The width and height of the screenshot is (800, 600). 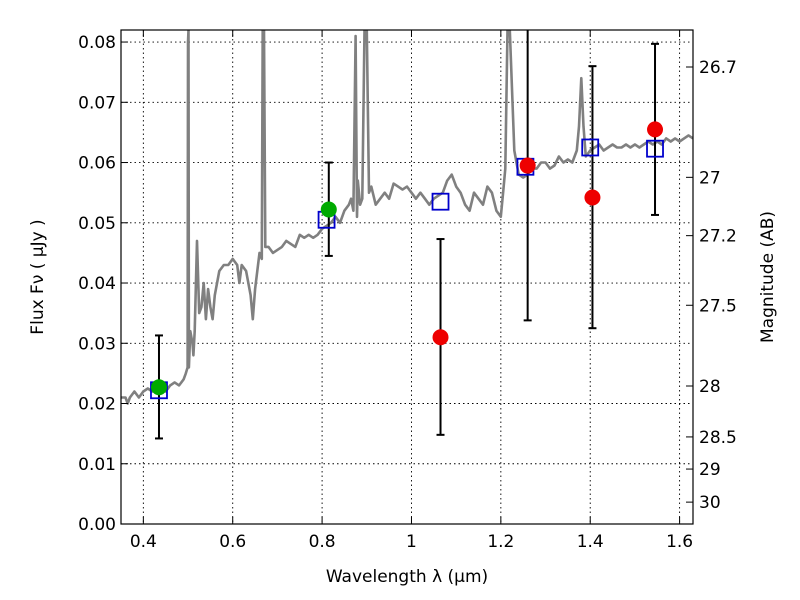 What do you see at coordinates (768, 277) in the screenshot?
I see `y2-axis-label: Magnitude (AB)` at bounding box center [768, 277].